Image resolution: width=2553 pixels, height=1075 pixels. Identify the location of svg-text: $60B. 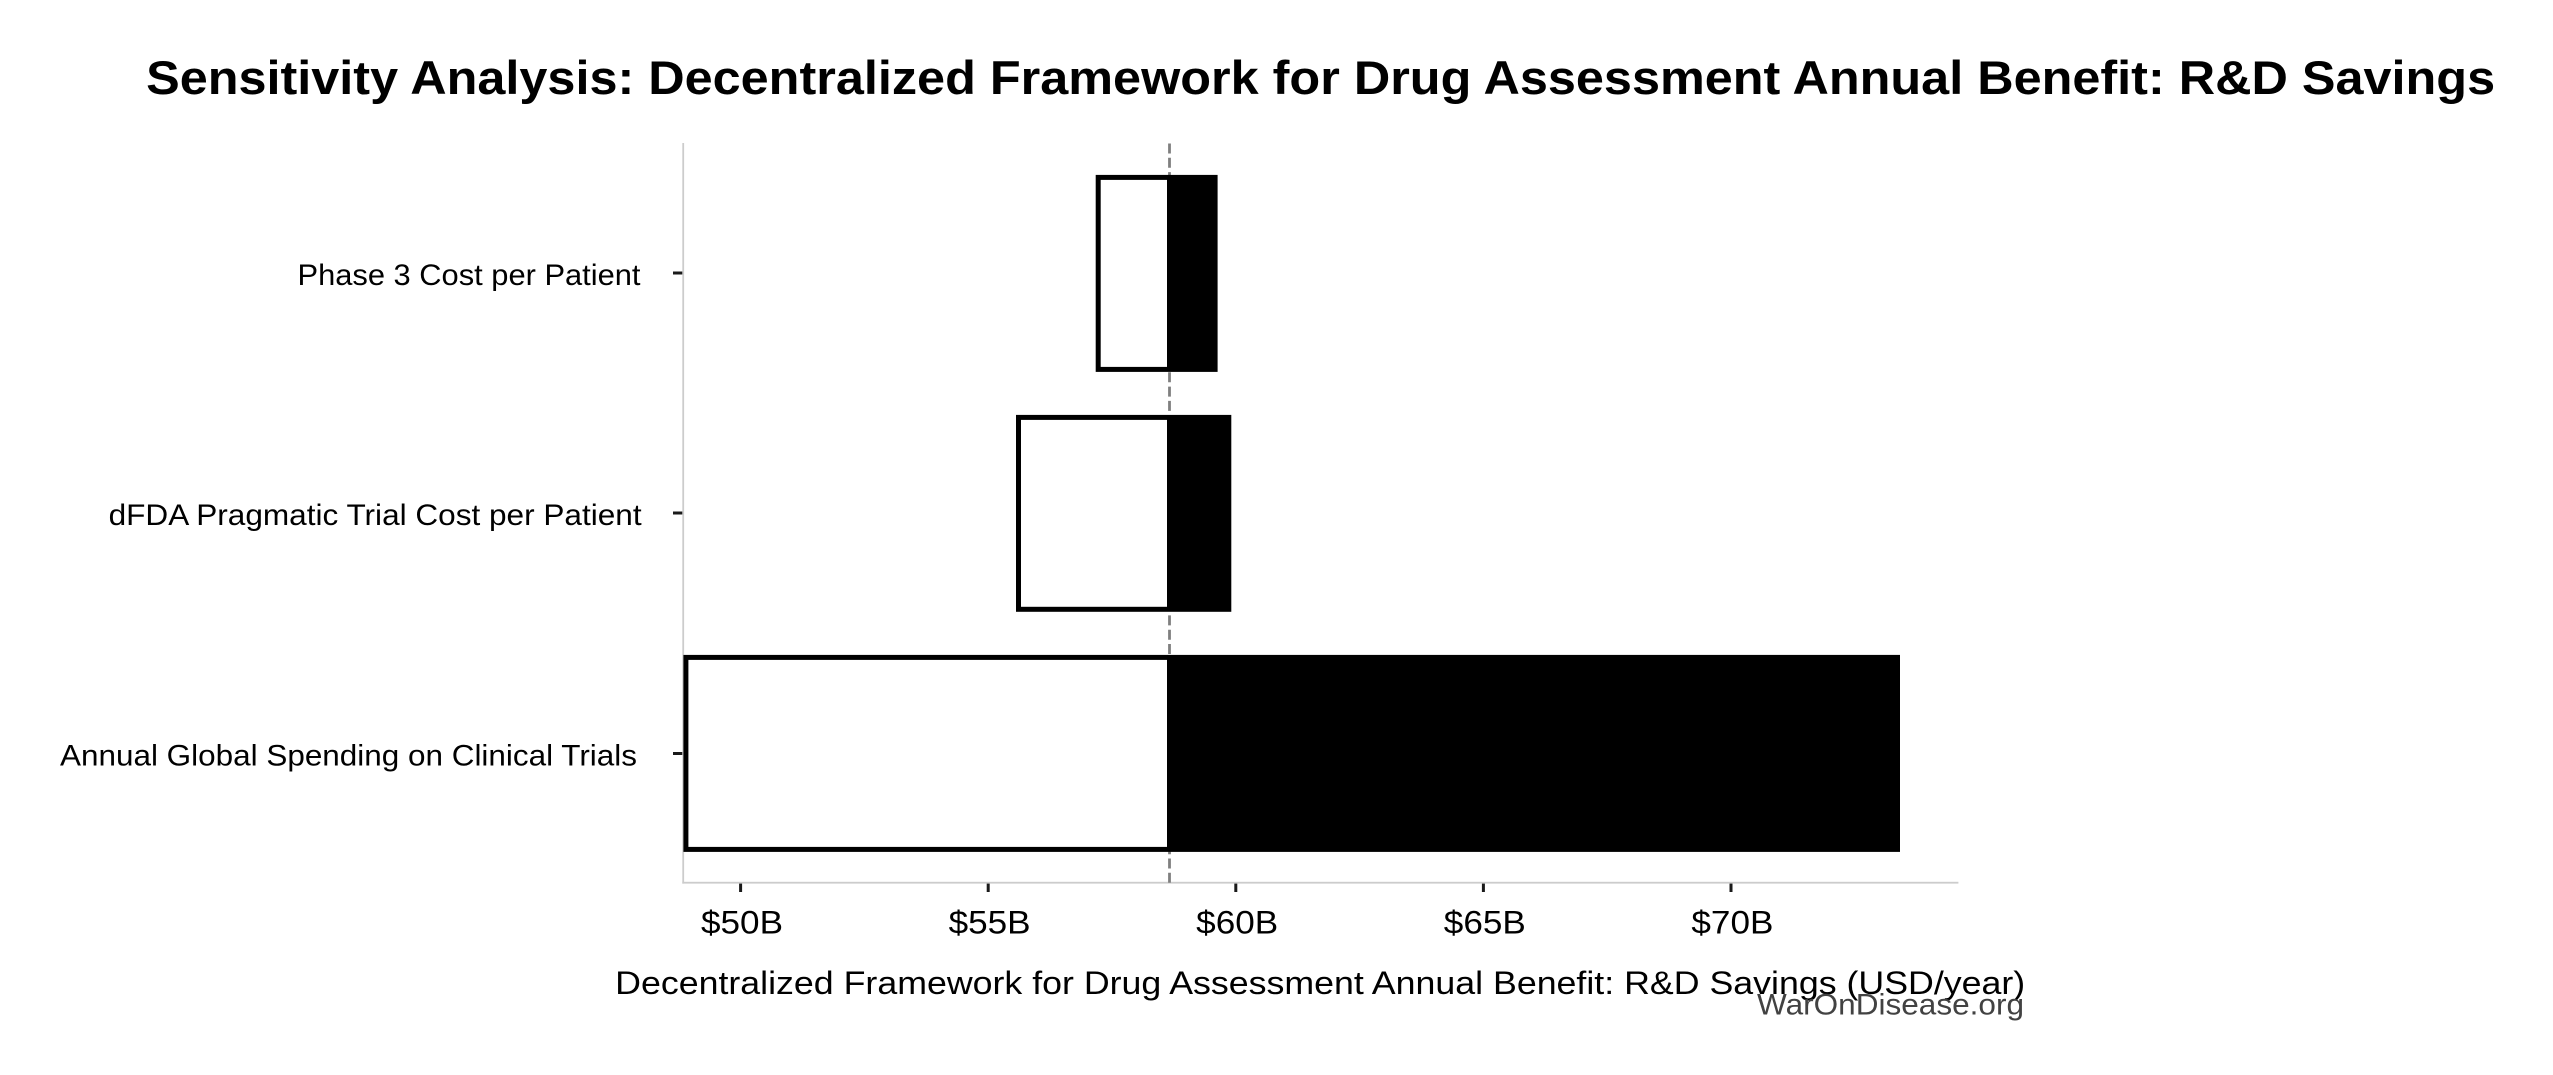
(1237, 923).